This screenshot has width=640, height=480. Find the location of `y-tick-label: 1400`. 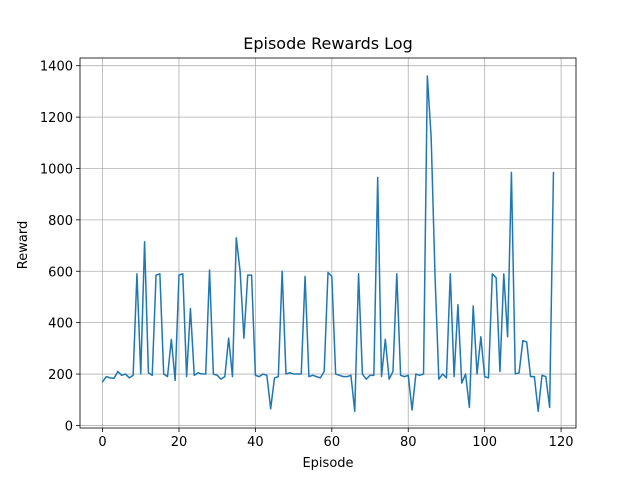

y-tick-label: 1400 is located at coordinates (56, 67).